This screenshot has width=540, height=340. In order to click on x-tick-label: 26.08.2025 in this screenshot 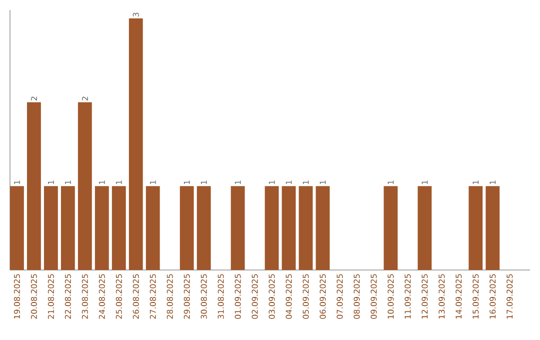, I will do `click(135, 296)`.